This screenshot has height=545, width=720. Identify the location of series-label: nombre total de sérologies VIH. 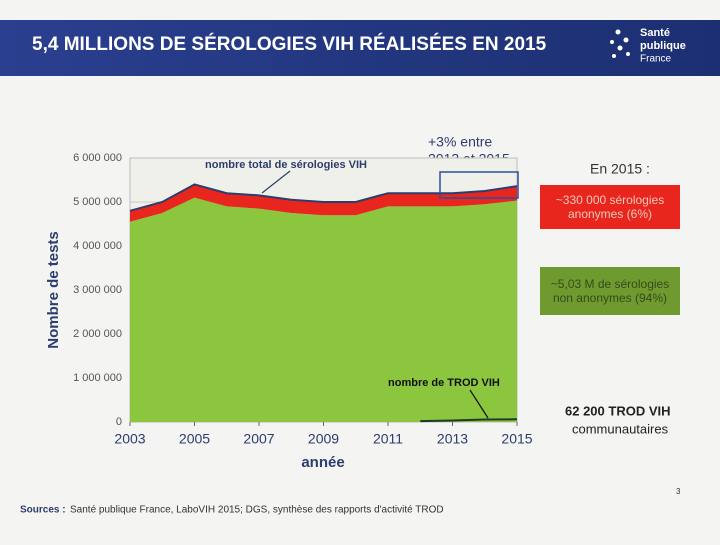
(286, 165).